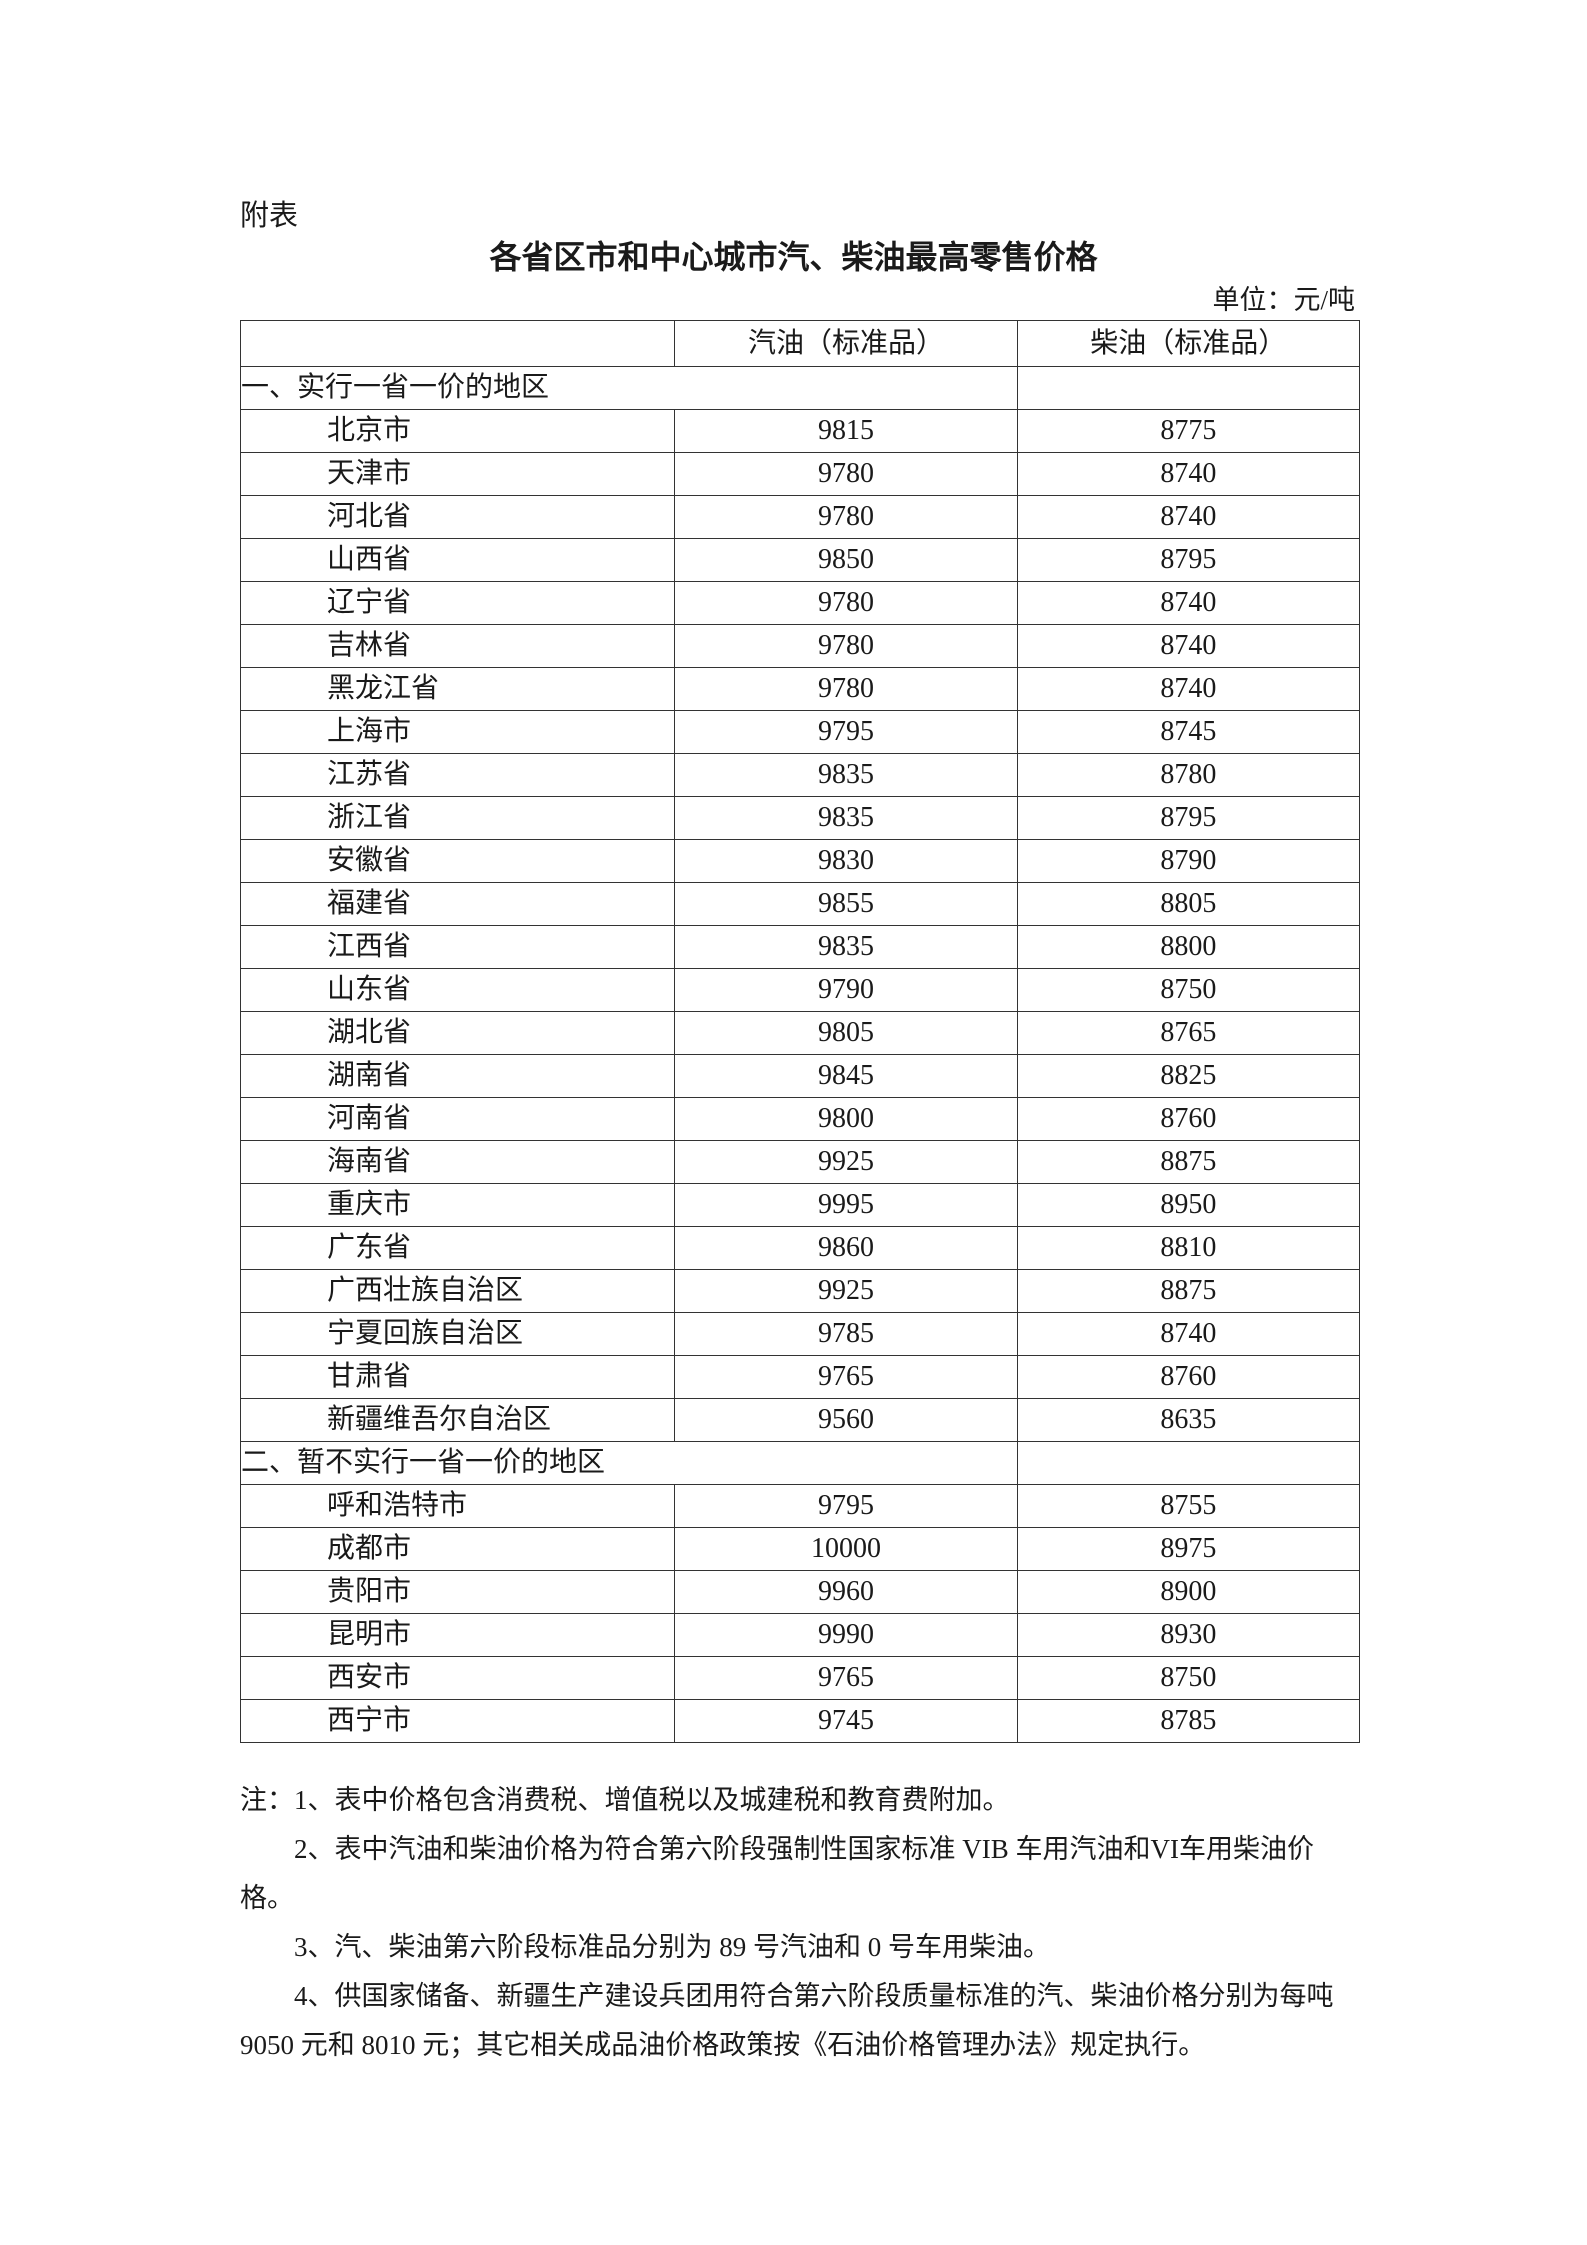 The height and width of the screenshot is (2245, 1587). What do you see at coordinates (457, 517) in the screenshot?
I see `region-cell: 河北省` at bounding box center [457, 517].